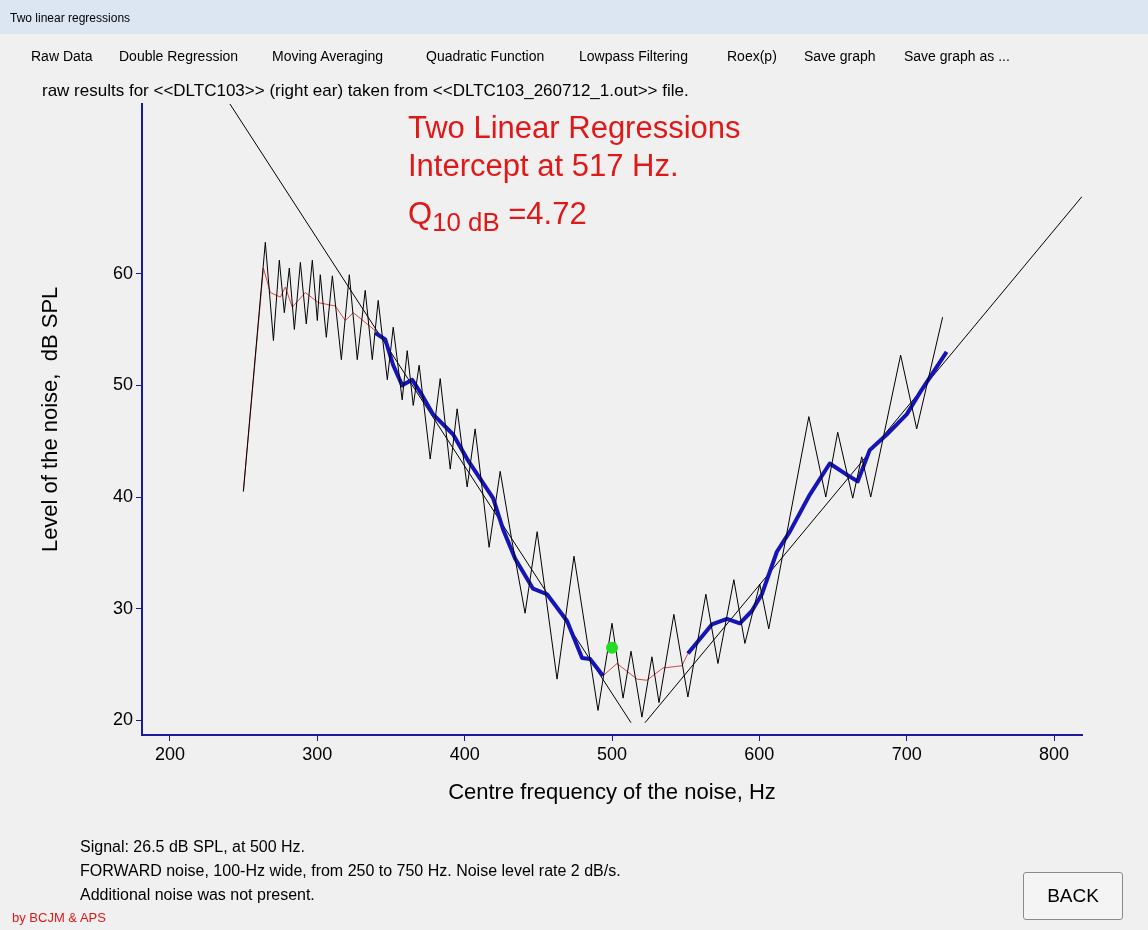 The height and width of the screenshot is (930, 1148). What do you see at coordinates (612, 753) in the screenshot?
I see `x-tick-label: 500` at bounding box center [612, 753].